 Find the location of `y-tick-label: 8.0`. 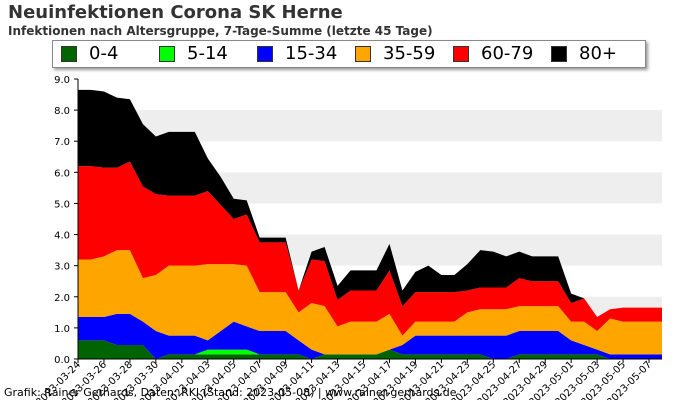

y-tick-label: 8.0 is located at coordinates (62, 111).